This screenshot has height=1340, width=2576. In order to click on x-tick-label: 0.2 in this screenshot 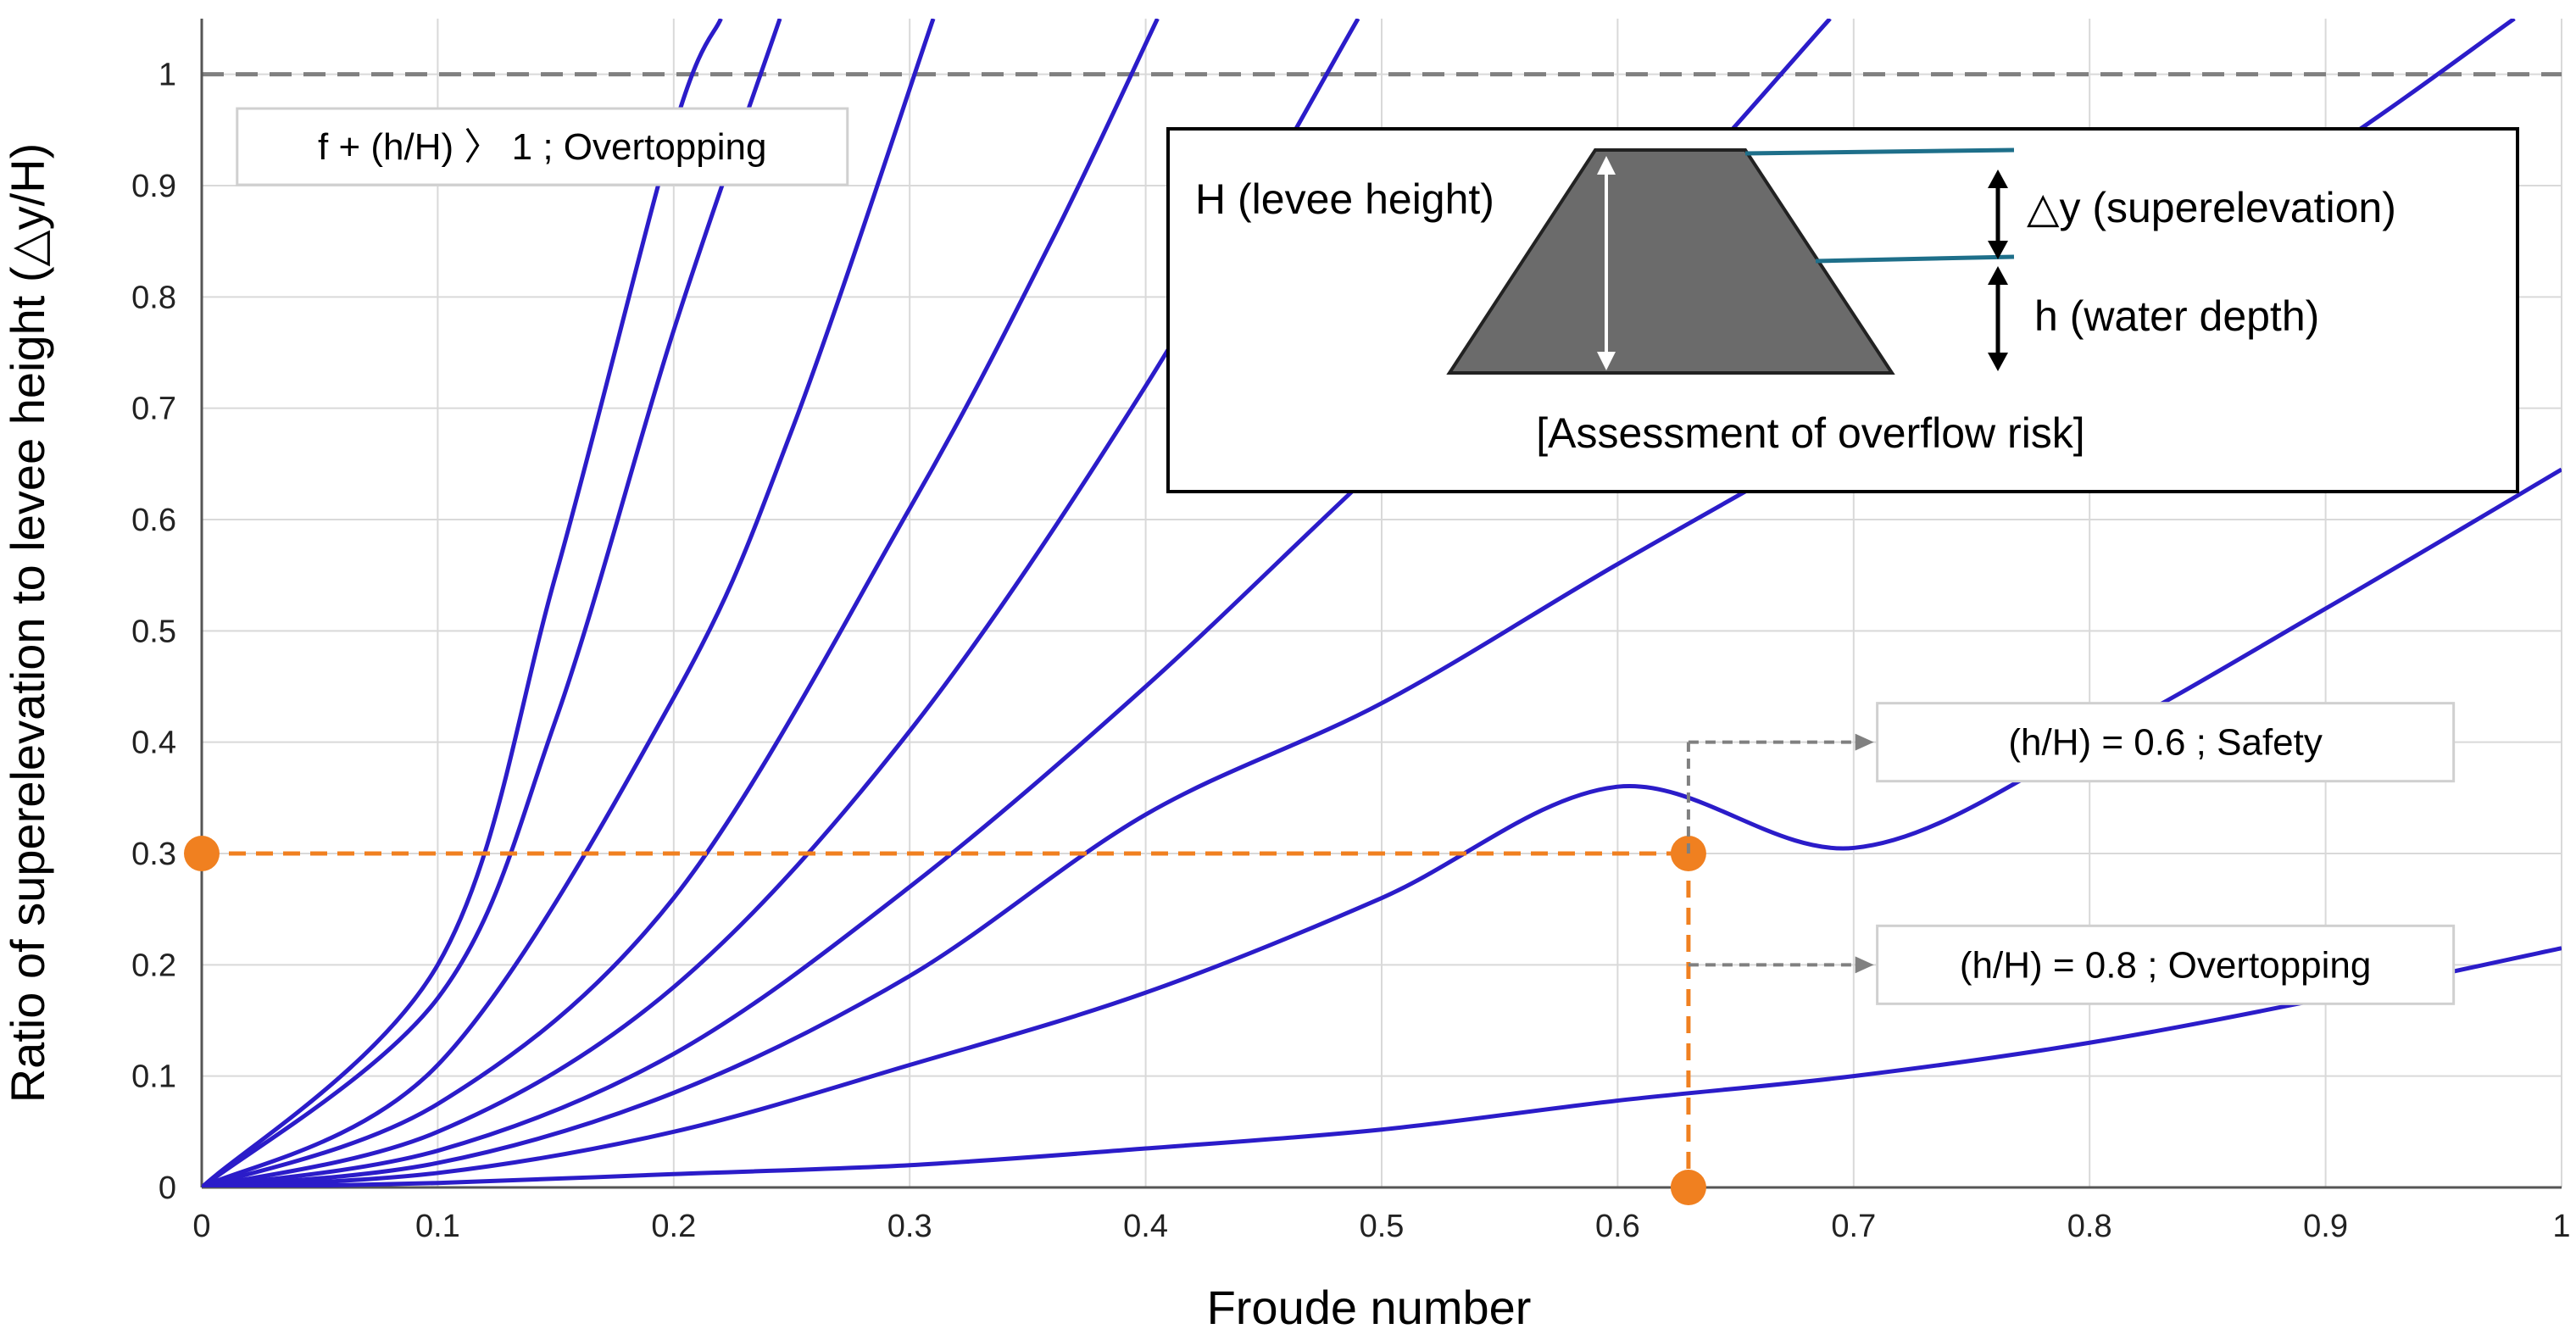, I will do `click(673, 1226)`.